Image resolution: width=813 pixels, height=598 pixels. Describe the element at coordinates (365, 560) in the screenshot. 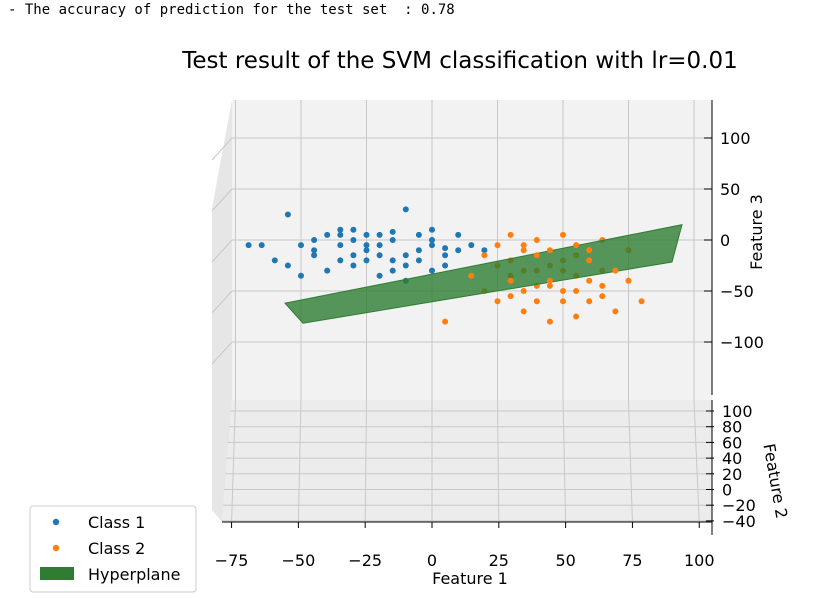

I see `x-tick-label-2: −25` at that location.